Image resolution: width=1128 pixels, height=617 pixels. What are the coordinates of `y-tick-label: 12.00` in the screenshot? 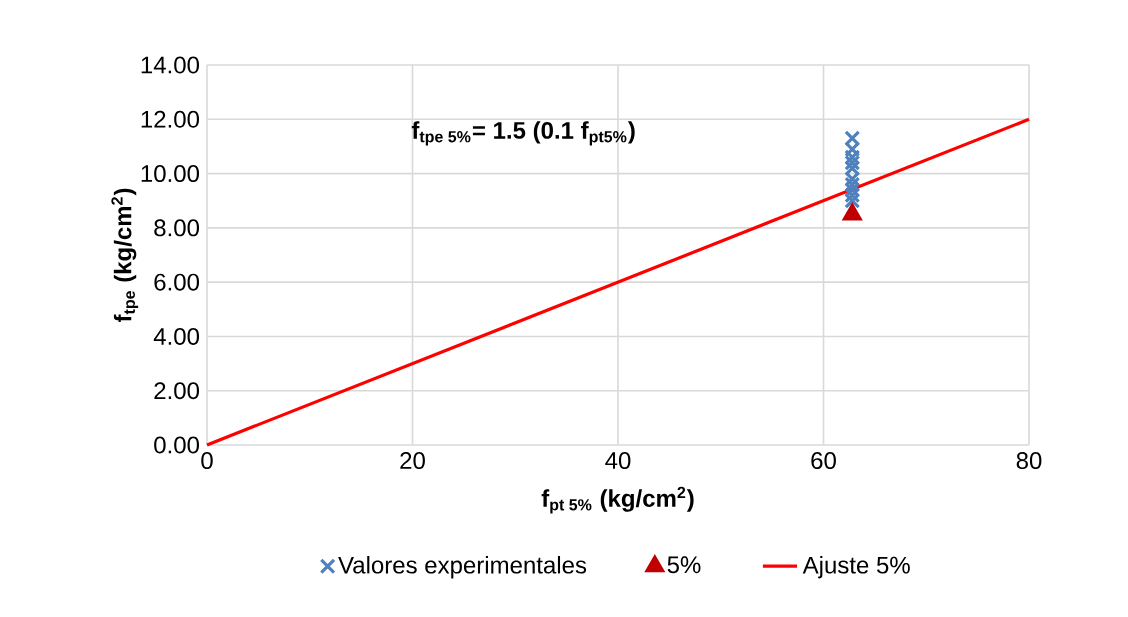 It's located at (170, 119).